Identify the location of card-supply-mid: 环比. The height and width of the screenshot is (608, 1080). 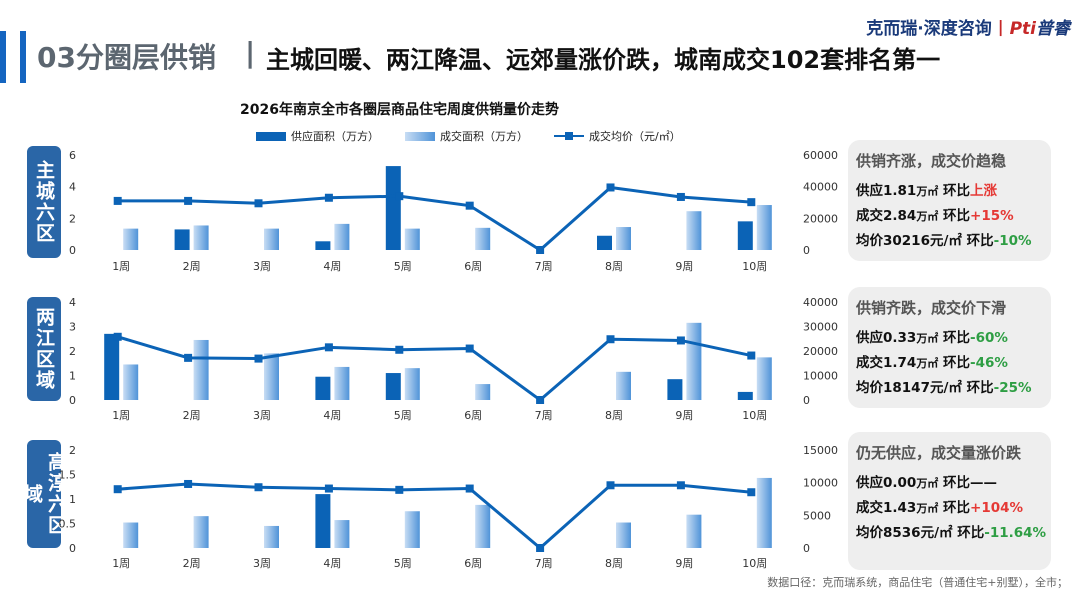
(954, 338).